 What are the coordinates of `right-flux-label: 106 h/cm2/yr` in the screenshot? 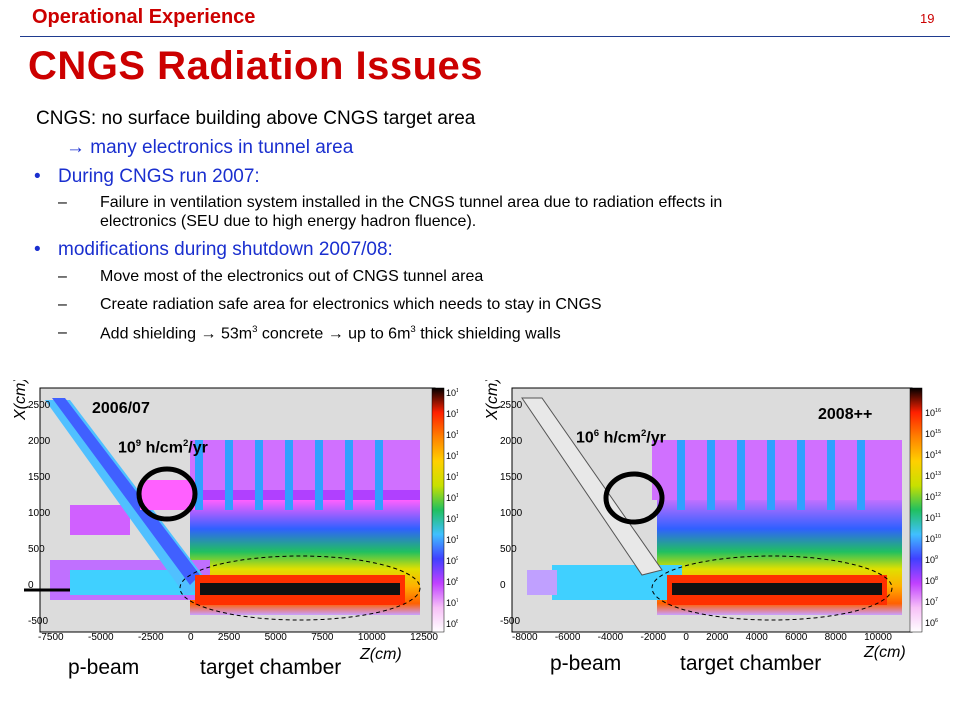 It's located at (621, 437).